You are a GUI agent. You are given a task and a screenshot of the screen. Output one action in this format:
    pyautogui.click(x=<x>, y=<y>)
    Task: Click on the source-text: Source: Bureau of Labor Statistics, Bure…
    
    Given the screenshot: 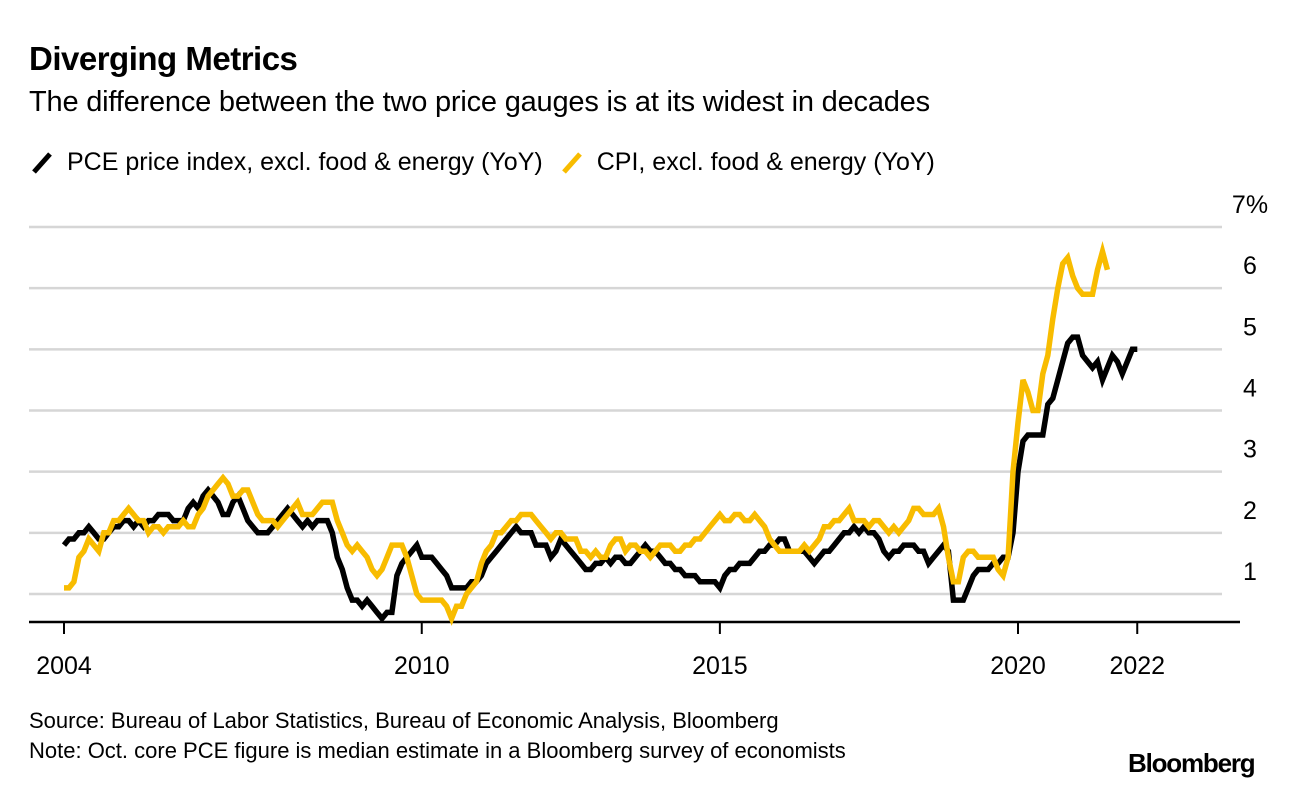 What is the action you would take?
    pyautogui.click(x=404, y=720)
    